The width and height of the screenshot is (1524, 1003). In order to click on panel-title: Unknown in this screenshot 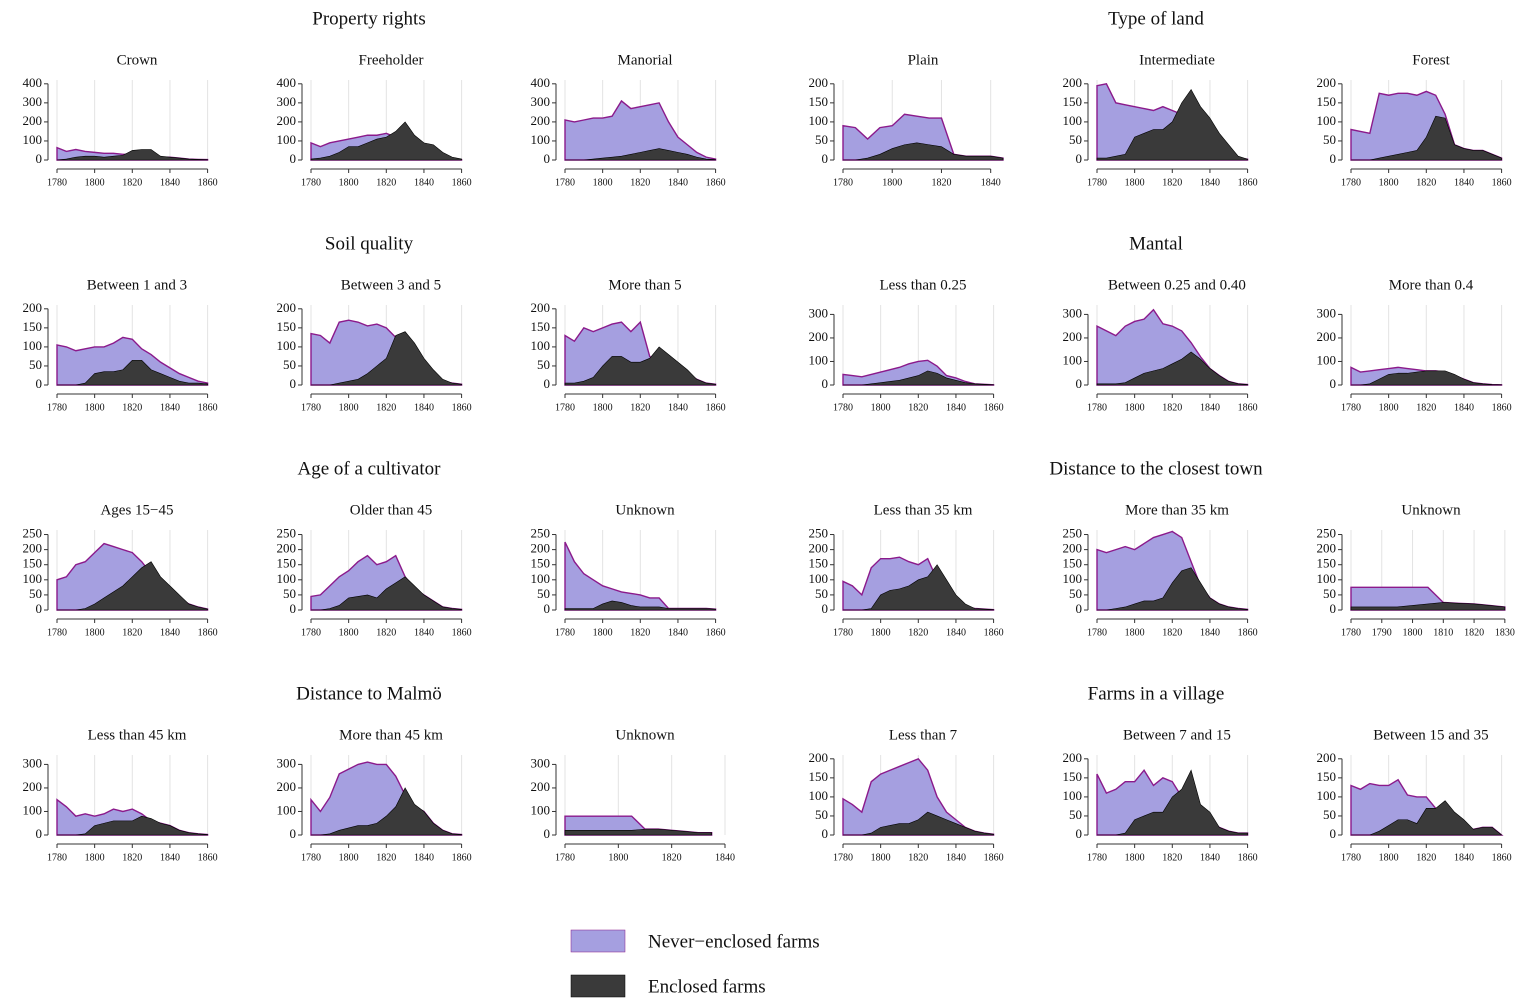, I will do `click(645, 510)`.